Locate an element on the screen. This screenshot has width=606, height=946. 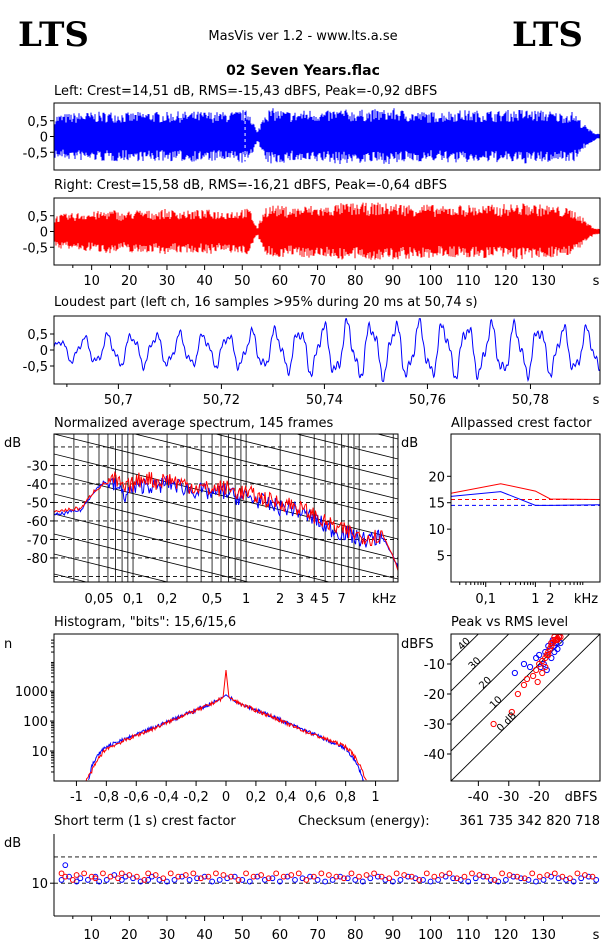
histogram-xtick-label: 0,2 is located at coordinates (256, 797).